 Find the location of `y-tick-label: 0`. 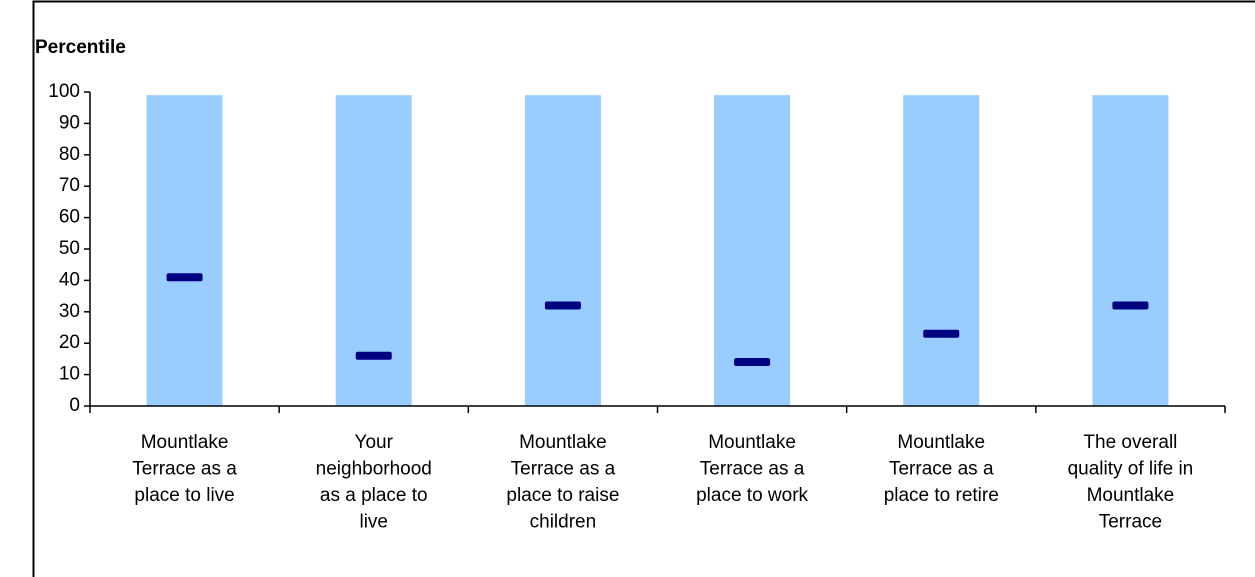

y-tick-label: 0 is located at coordinates (74, 405).